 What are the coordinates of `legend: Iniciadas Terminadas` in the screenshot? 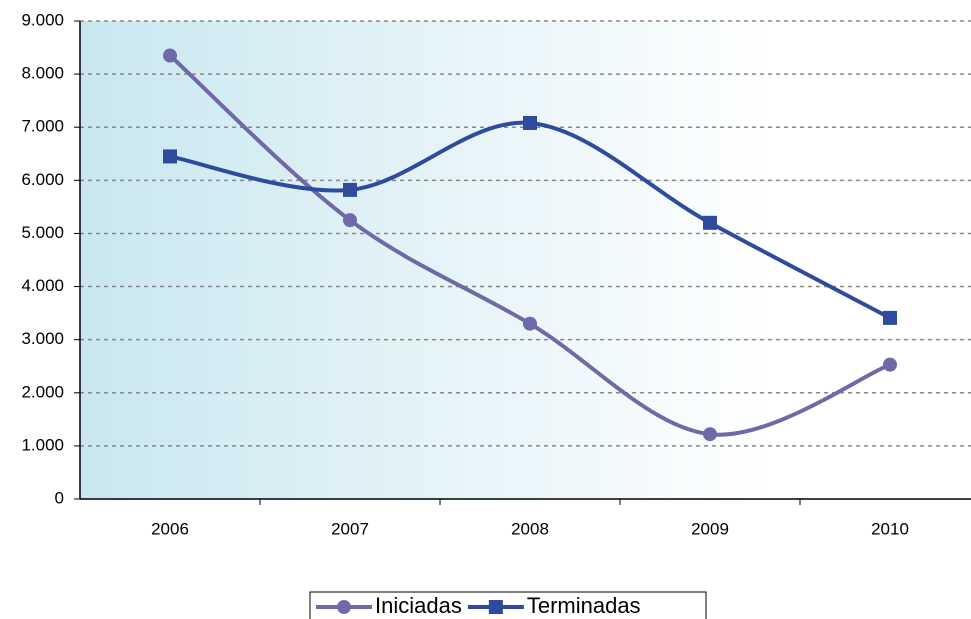 It's located at (508, 605).